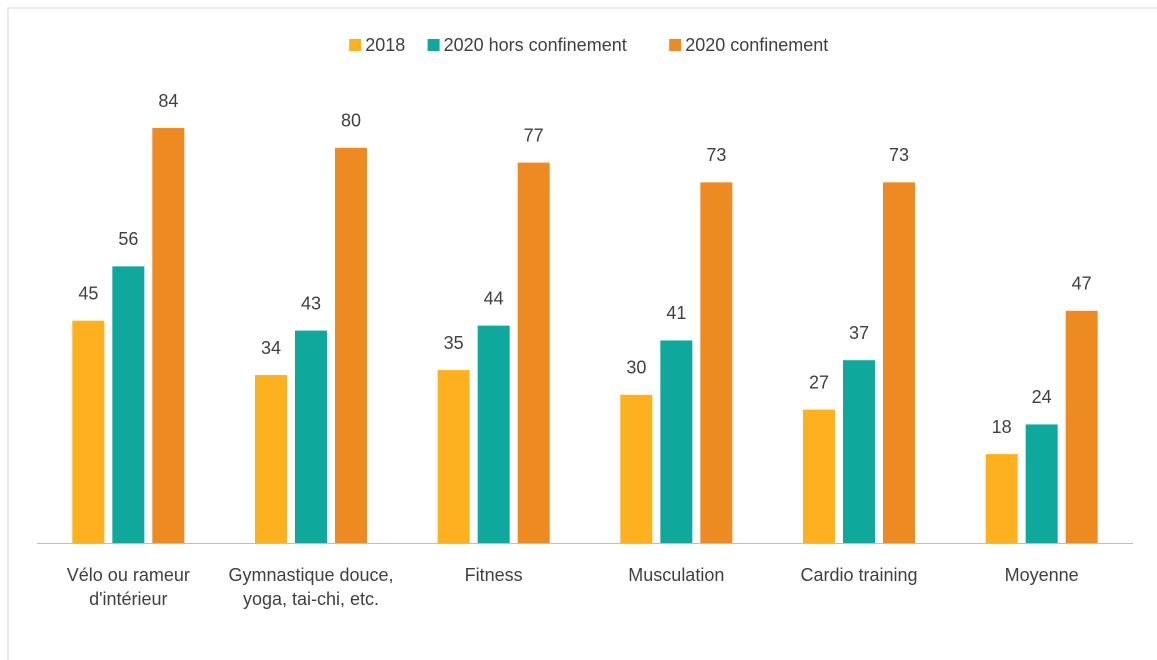  I want to click on x-tick-label: Fitness, so click(493, 575).